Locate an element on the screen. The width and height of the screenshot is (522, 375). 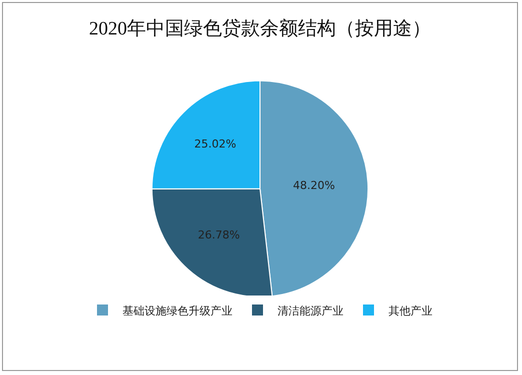
data-label: 48.20% is located at coordinates (313, 185).